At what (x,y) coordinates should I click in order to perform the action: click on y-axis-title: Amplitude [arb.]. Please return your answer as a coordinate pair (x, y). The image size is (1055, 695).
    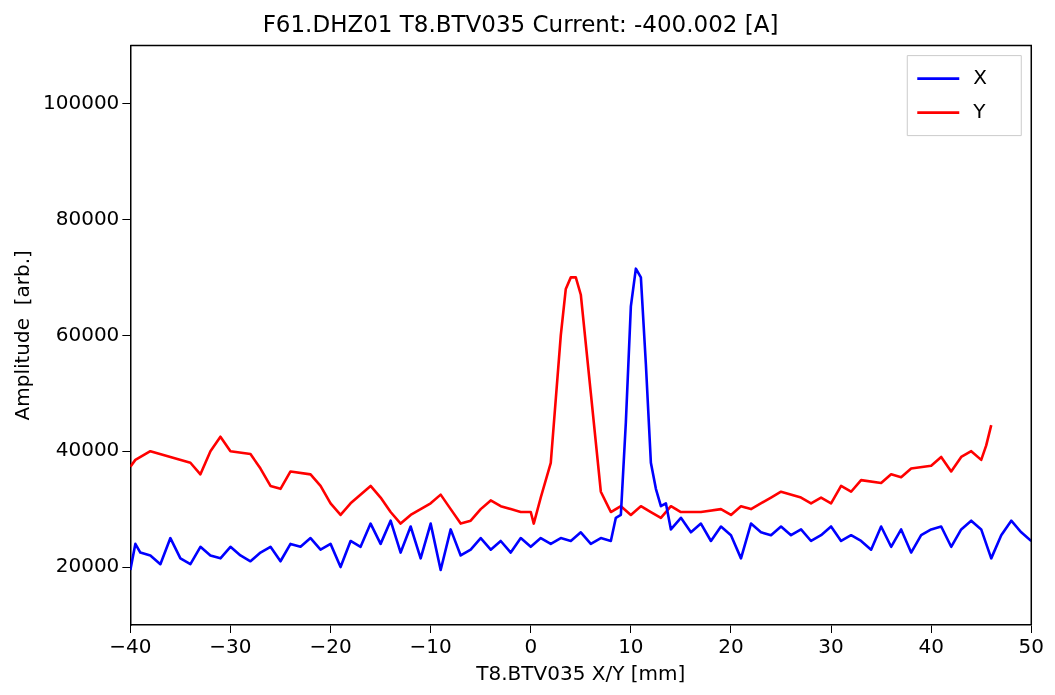
    Looking at the image, I should click on (22, 335).